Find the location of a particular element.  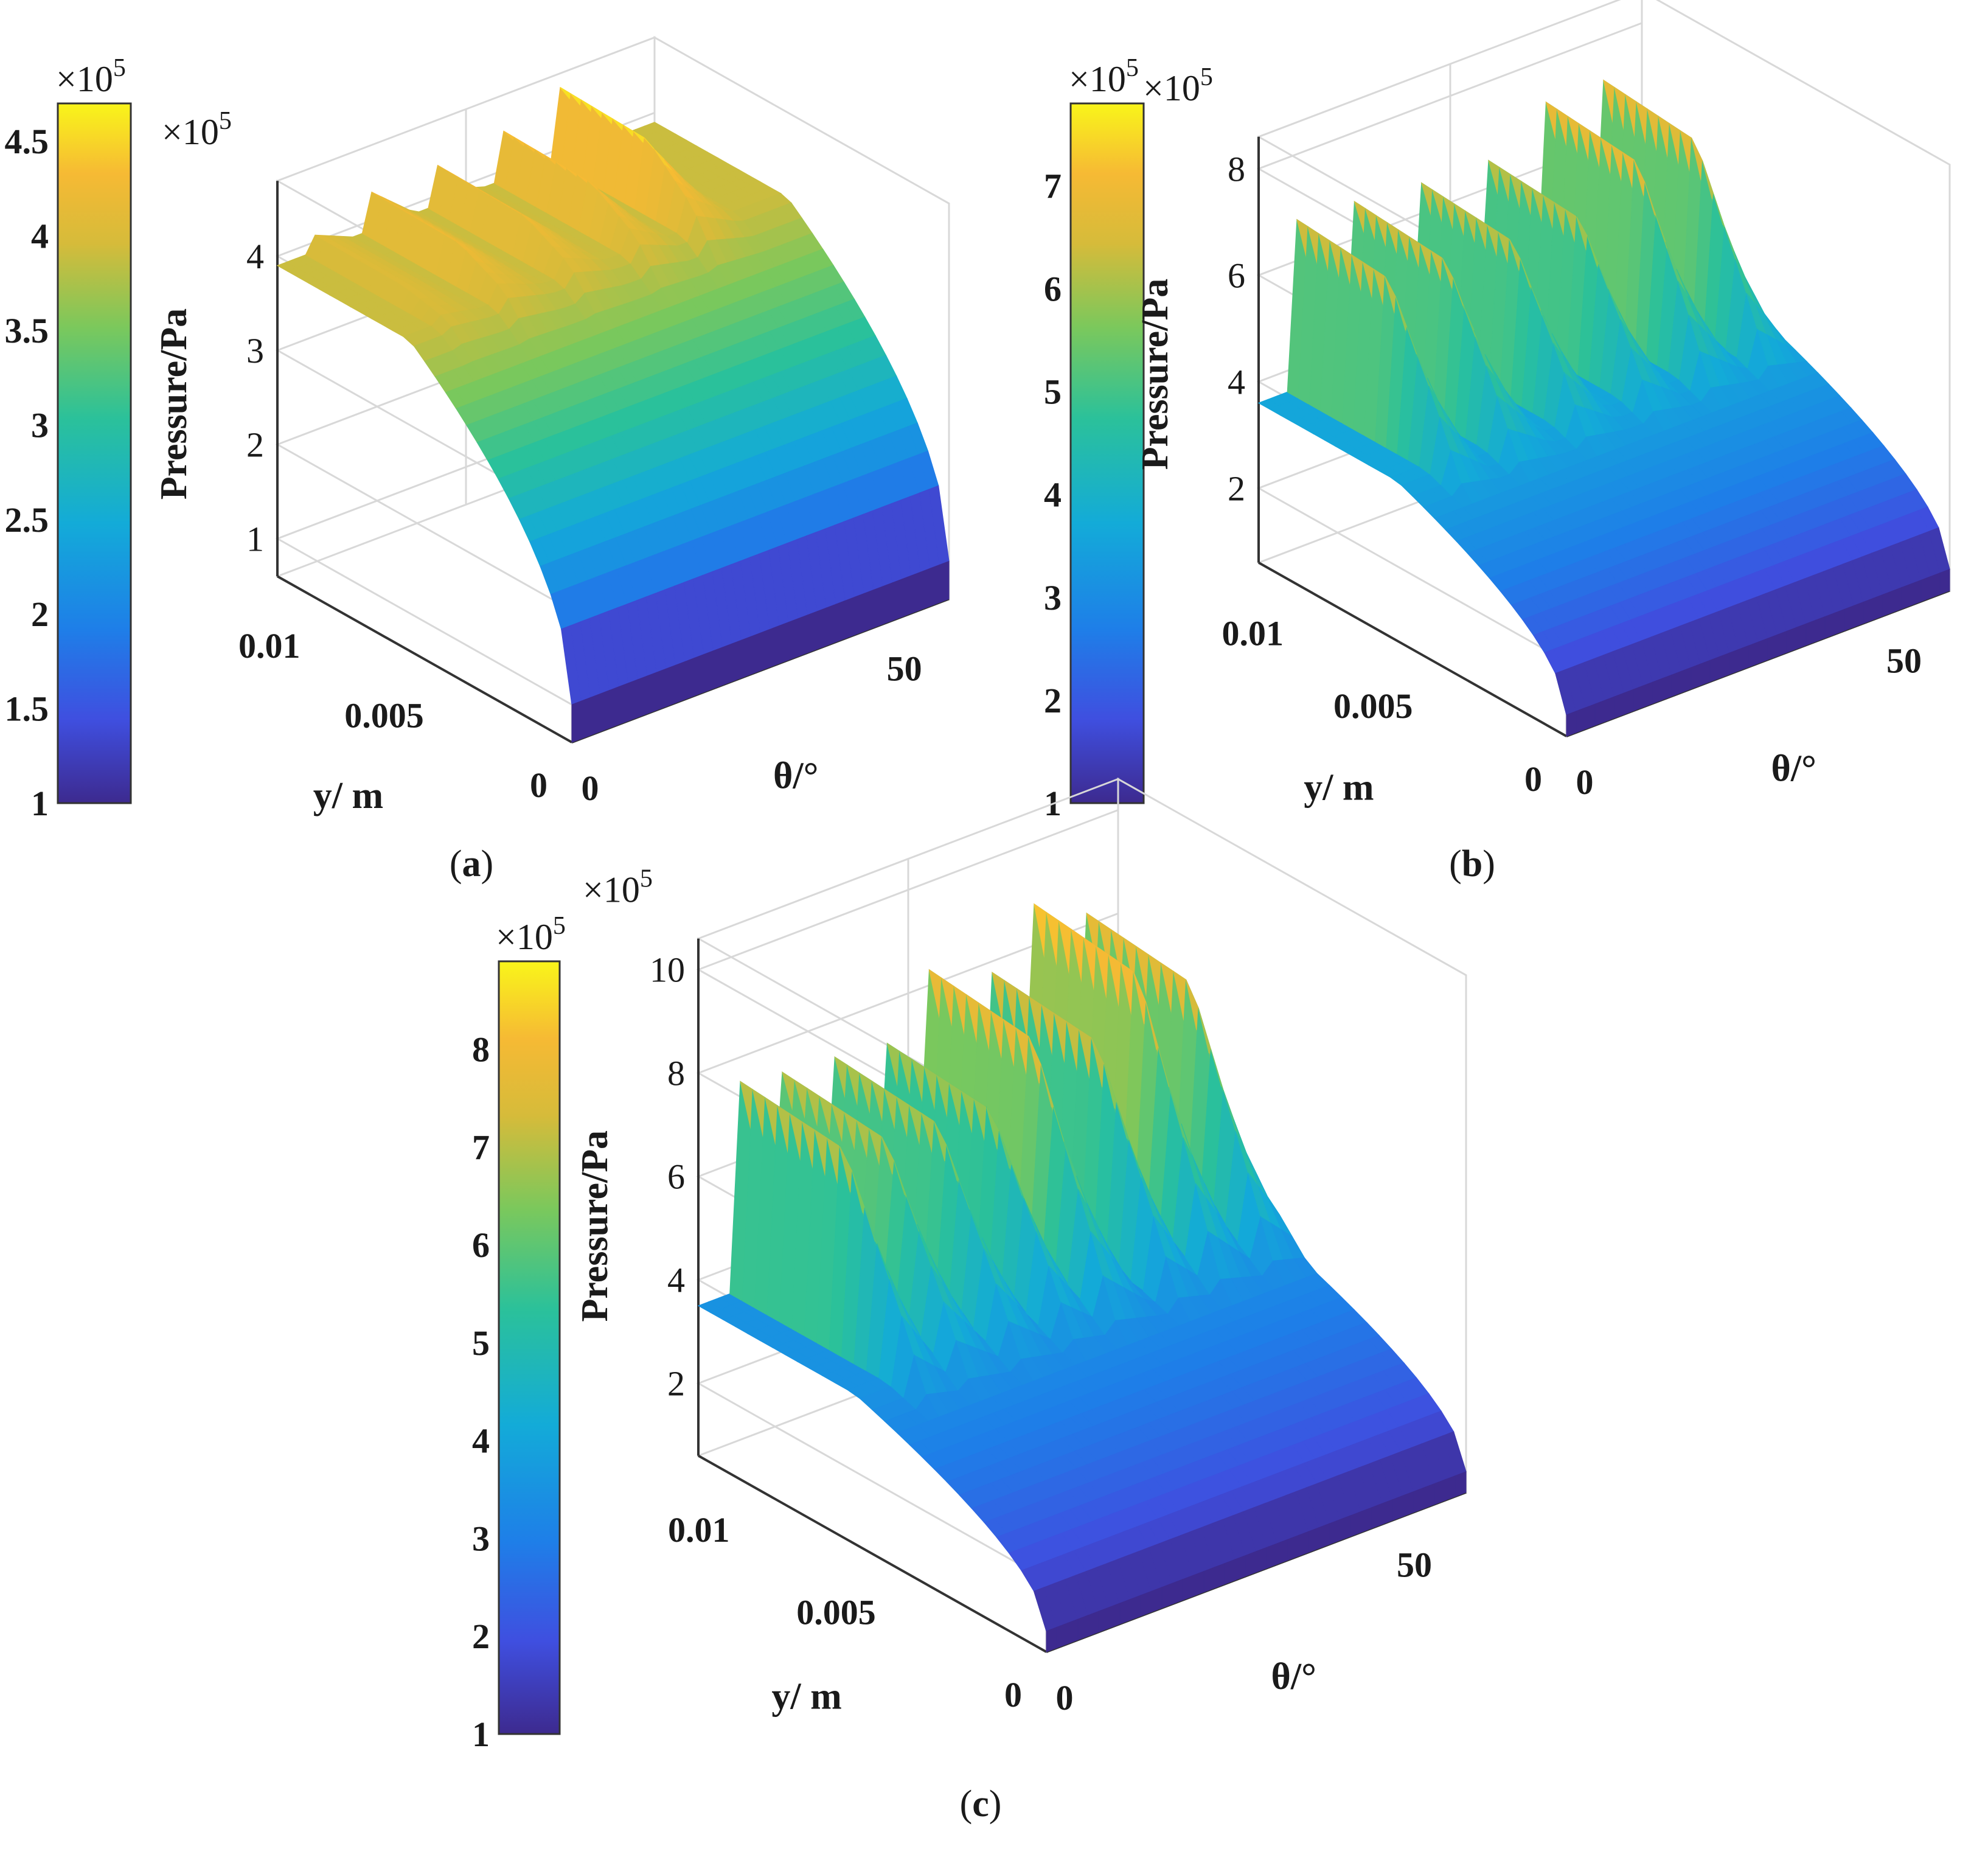

z-exponent: ×10⁵ is located at coordinates (1178, 86).